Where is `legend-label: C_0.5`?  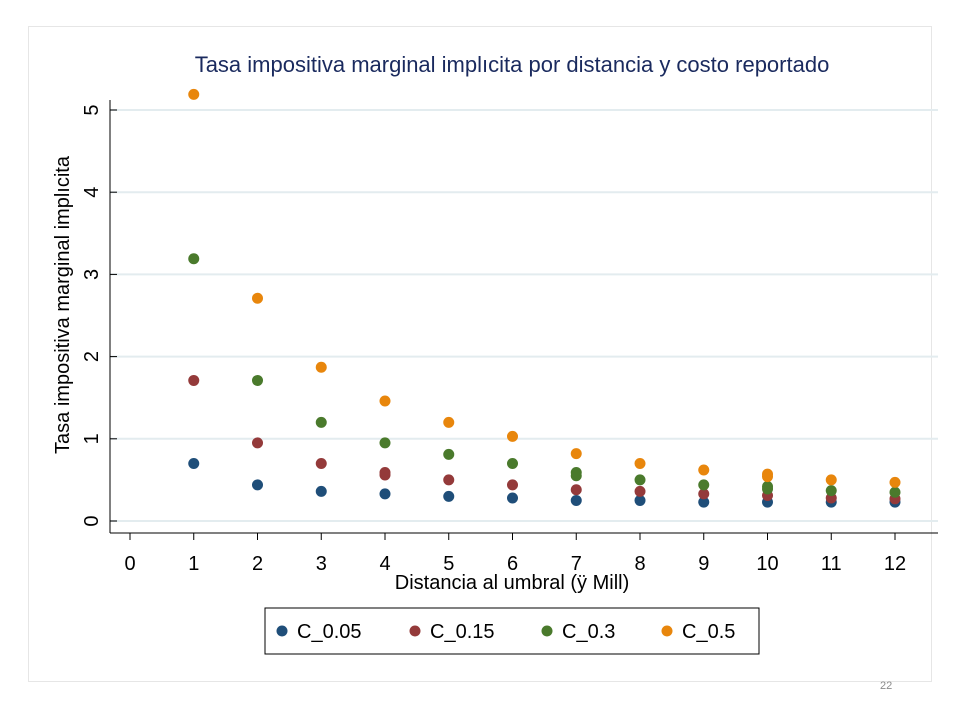
legend-label: C_0.5 is located at coordinates (708, 632).